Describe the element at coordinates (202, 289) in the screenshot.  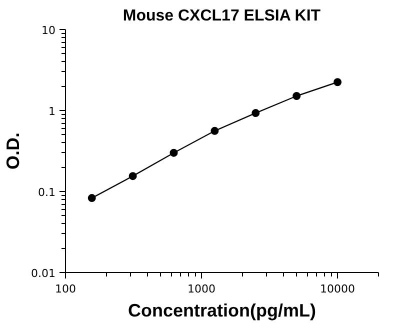
I see `x-tick-label: 1000` at that location.